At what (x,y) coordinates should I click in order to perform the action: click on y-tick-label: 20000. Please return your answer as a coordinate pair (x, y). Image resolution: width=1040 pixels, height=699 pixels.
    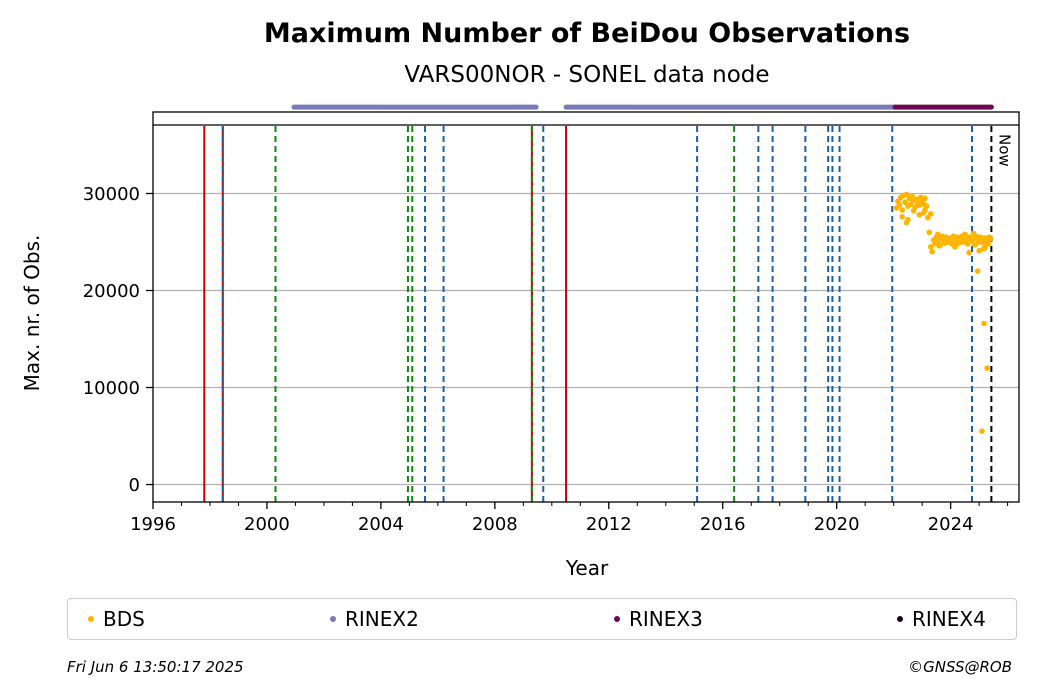
    Looking at the image, I should click on (111, 291).